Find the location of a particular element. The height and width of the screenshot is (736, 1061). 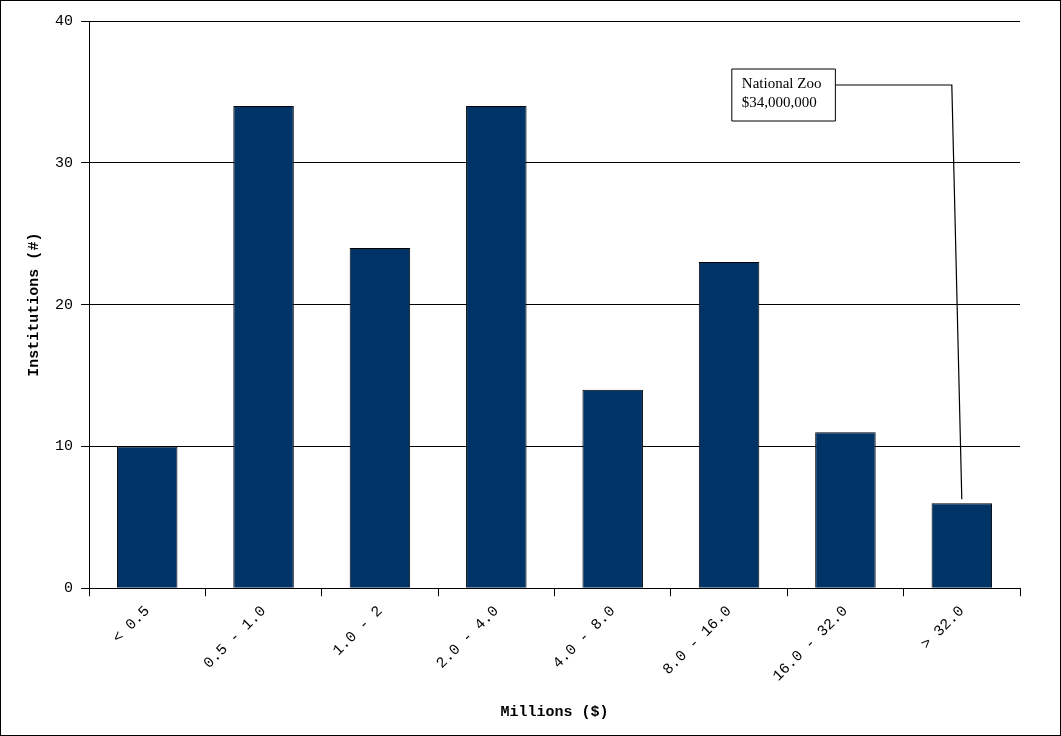

x-tick-label: 1.0 - 2 is located at coordinates (358, 631).